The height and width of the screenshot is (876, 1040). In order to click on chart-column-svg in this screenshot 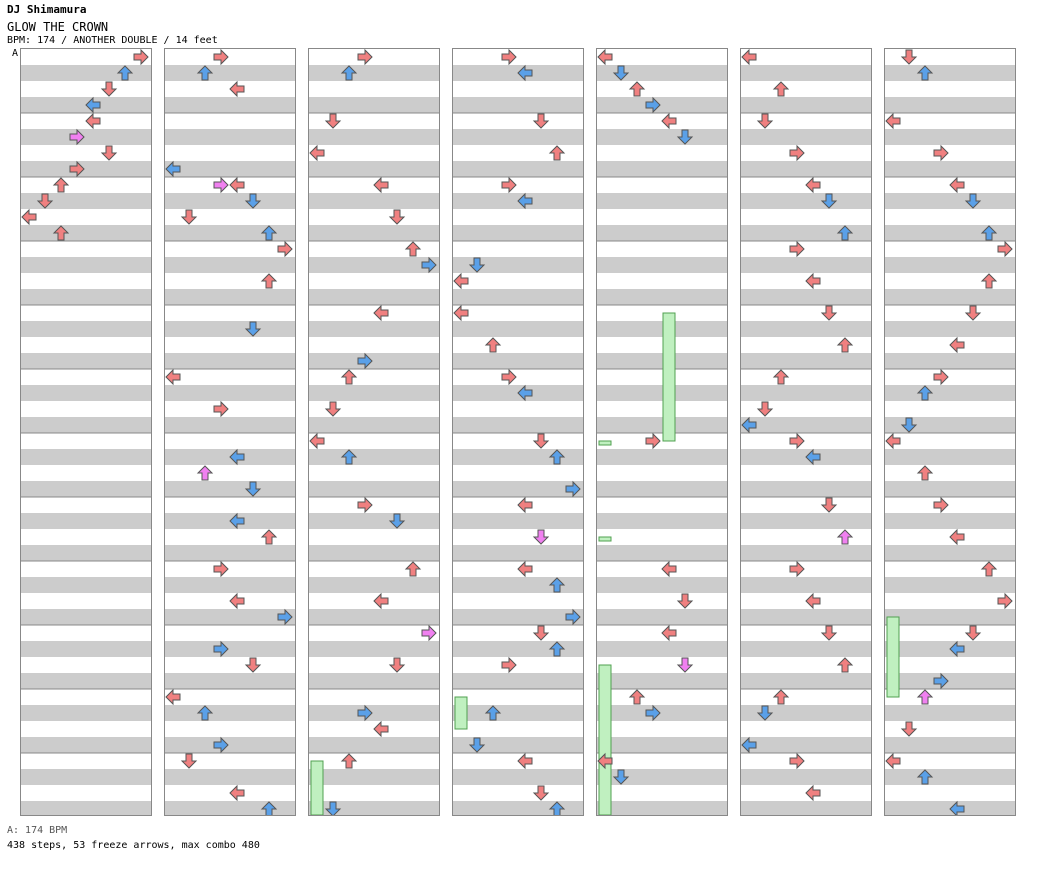, I will do `click(950, 432)`.